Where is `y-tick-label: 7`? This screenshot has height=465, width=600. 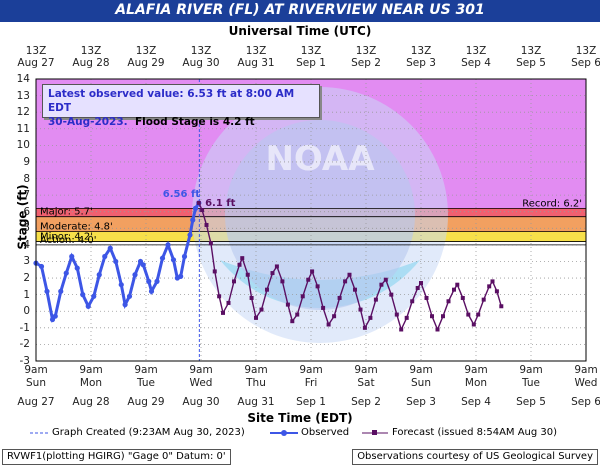
y-tick-label: 7 is located at coordinates (26, 195).